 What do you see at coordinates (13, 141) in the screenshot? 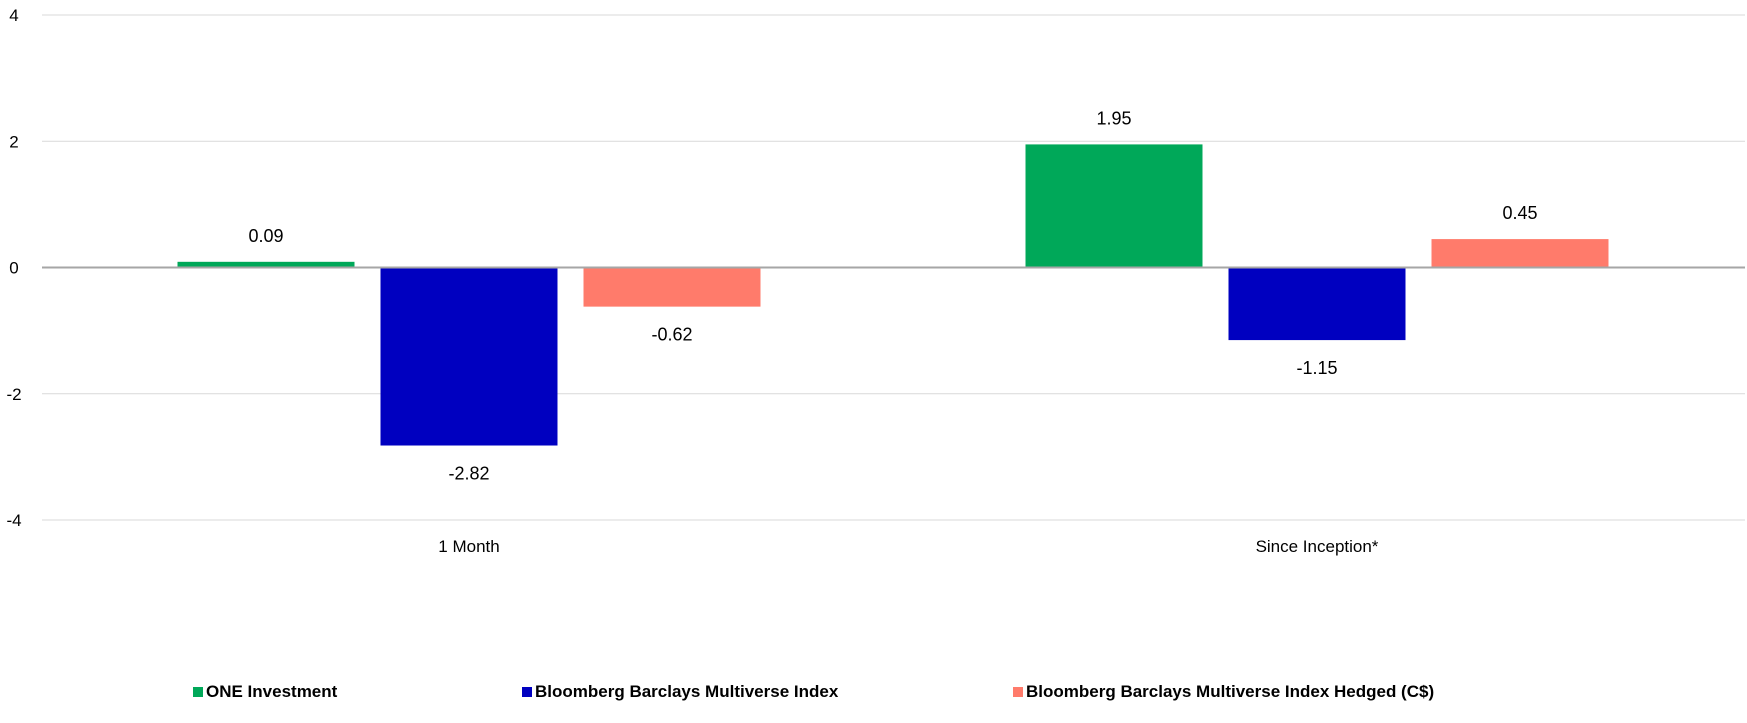
I see `y-tick-label: 2` at bounding box center [13, 141].